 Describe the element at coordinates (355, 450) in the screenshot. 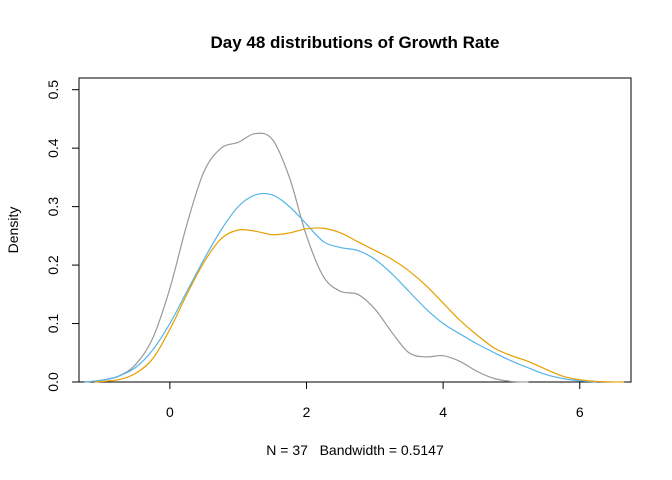

I see `x-axis-label: N = 37 Bandwidth = 0.5147` at that location.